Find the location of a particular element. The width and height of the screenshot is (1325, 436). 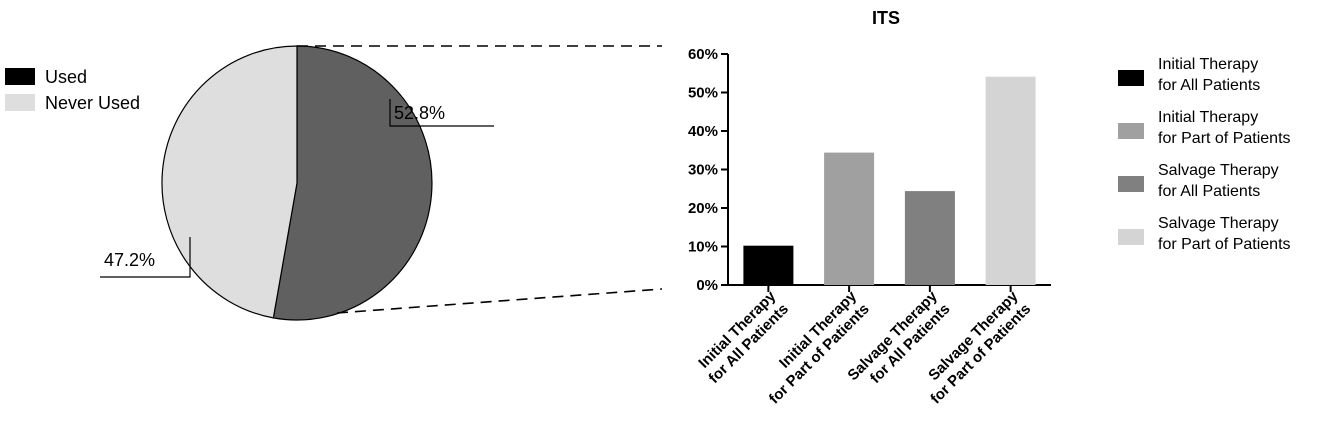

connector-bottom is located at coordinates (499, 301).